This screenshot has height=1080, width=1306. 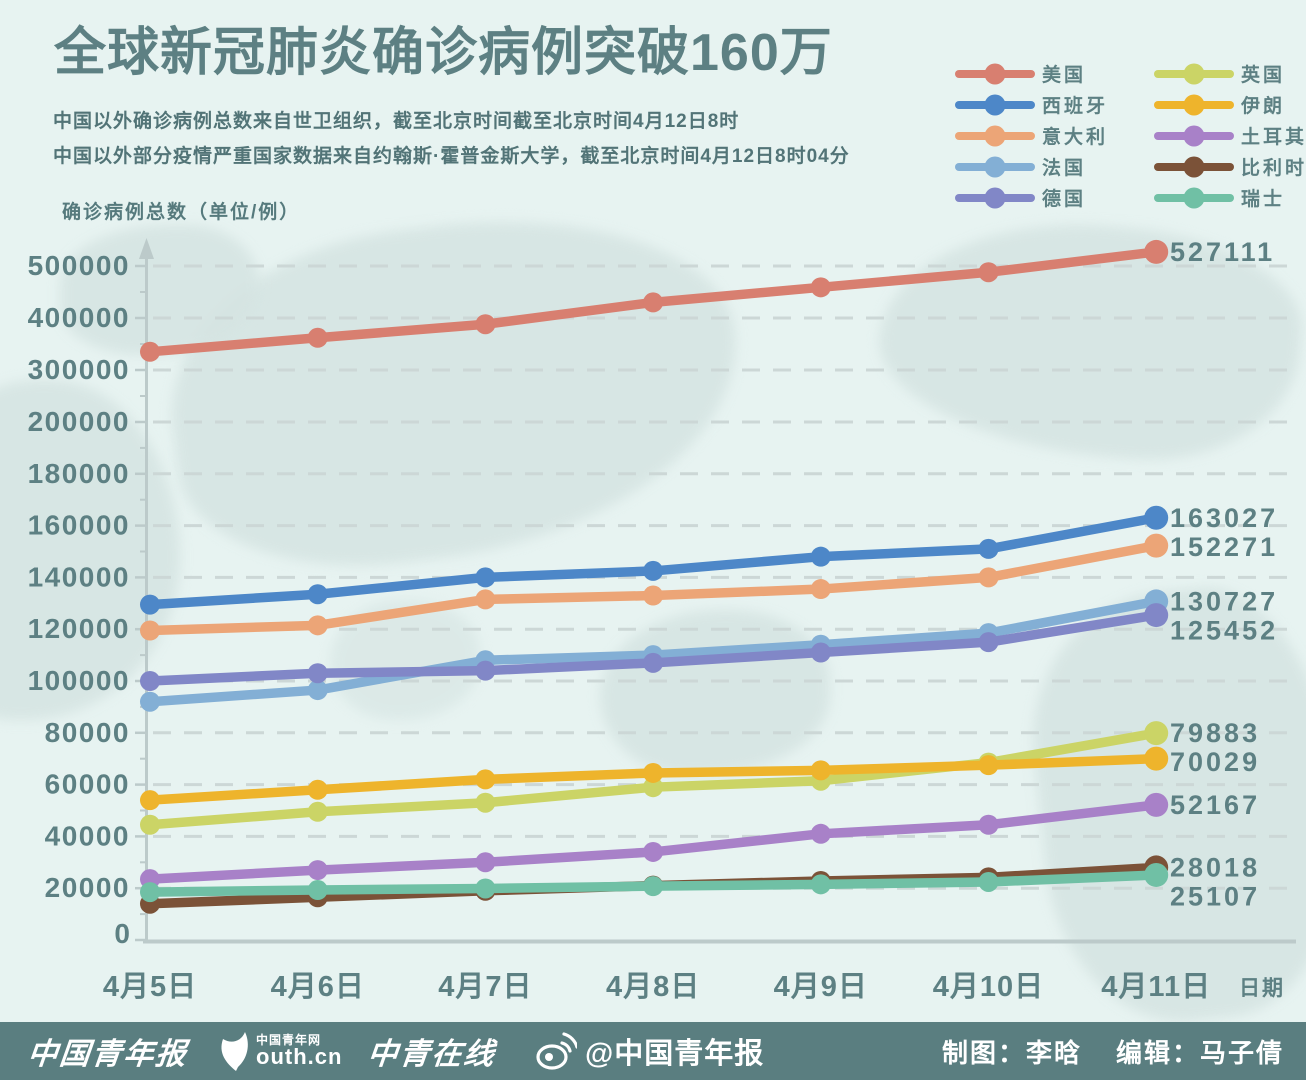 I want to click on legend-item-belgium: 比利时, so click(x=1230, y=166).